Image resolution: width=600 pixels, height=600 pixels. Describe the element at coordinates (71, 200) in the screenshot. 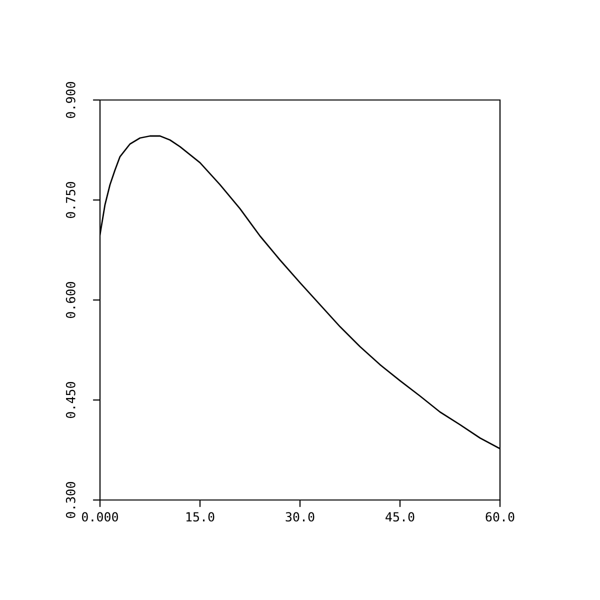

I see `y-tick-label: 0.750` at that location.